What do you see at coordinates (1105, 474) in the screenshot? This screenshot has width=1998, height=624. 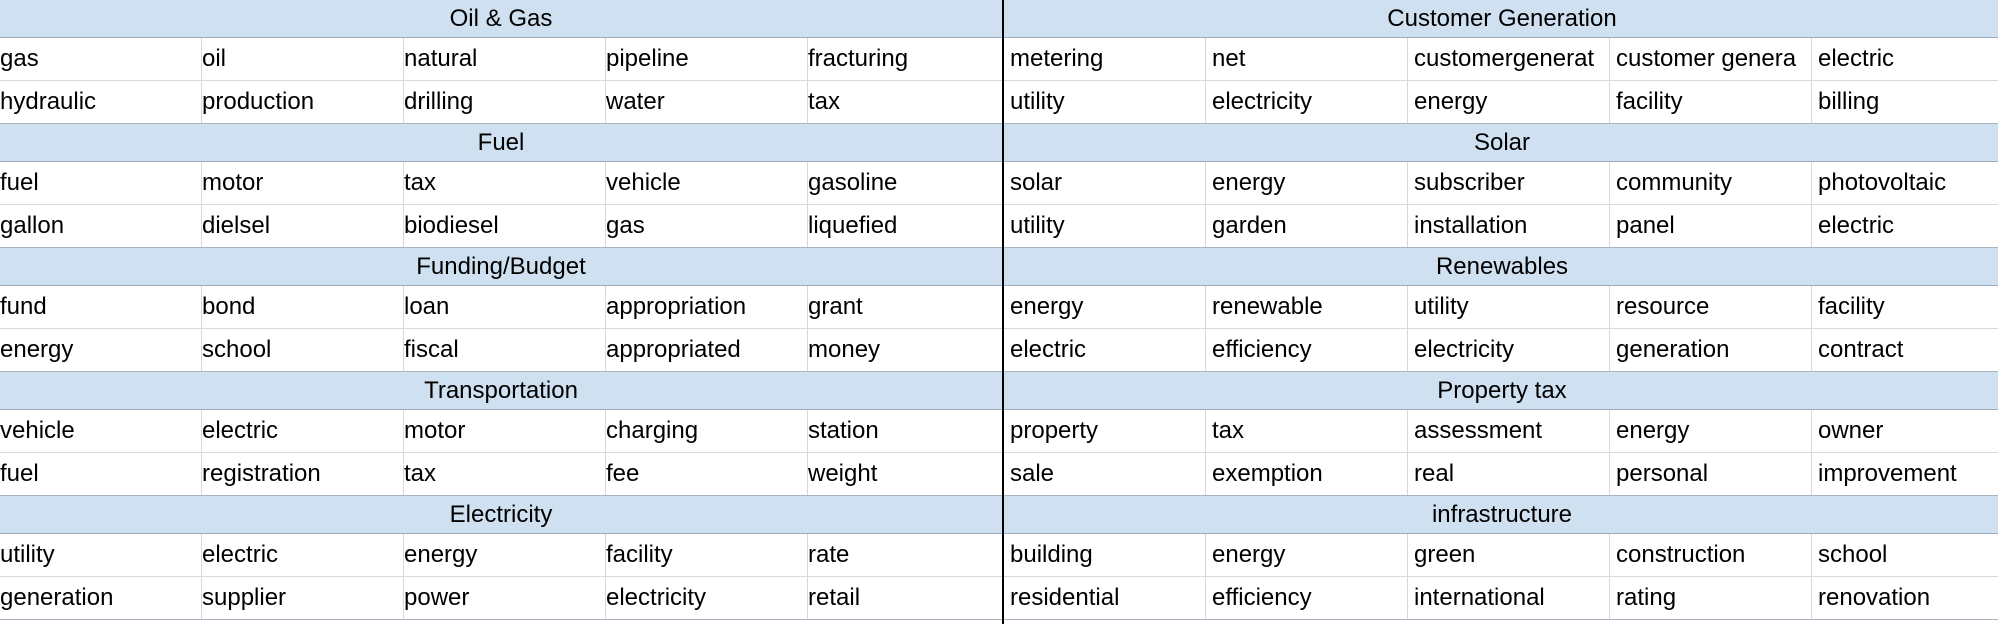 I see `table-cell: sale` at bounding box center [1105, 474].